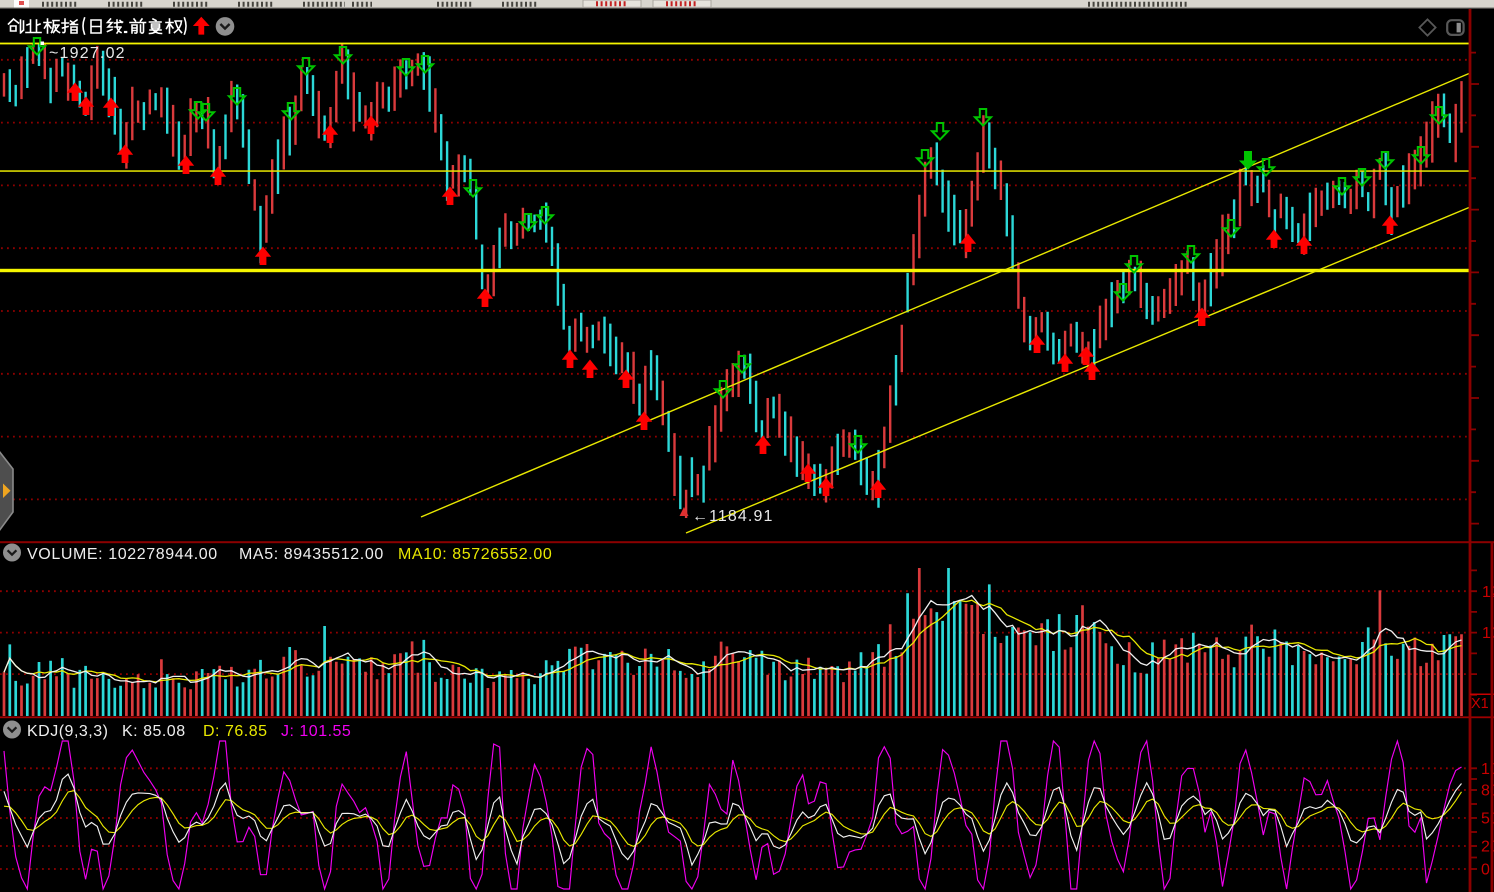 The height and width of the screenshot is (892, 1494). I want to click on svg-text: MA5: 89435512.00, so click(311, 554).